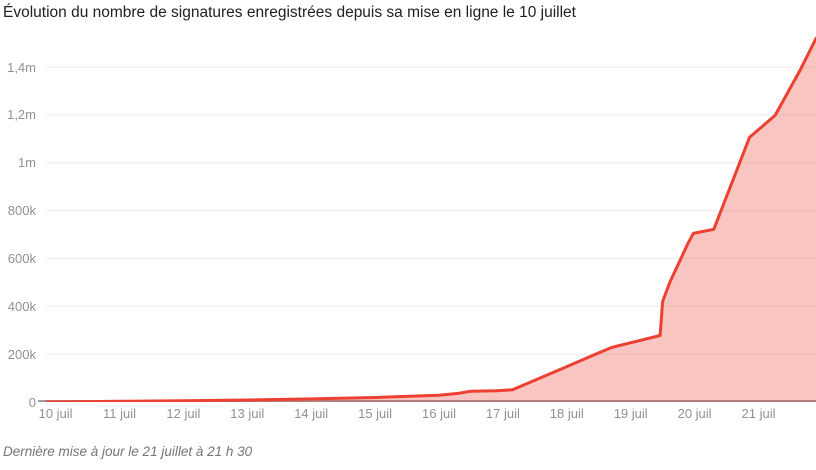  Describe the element at coordinates (566, 413) in the screenshot. I see `x-axis-label: 18 juil` at that location.